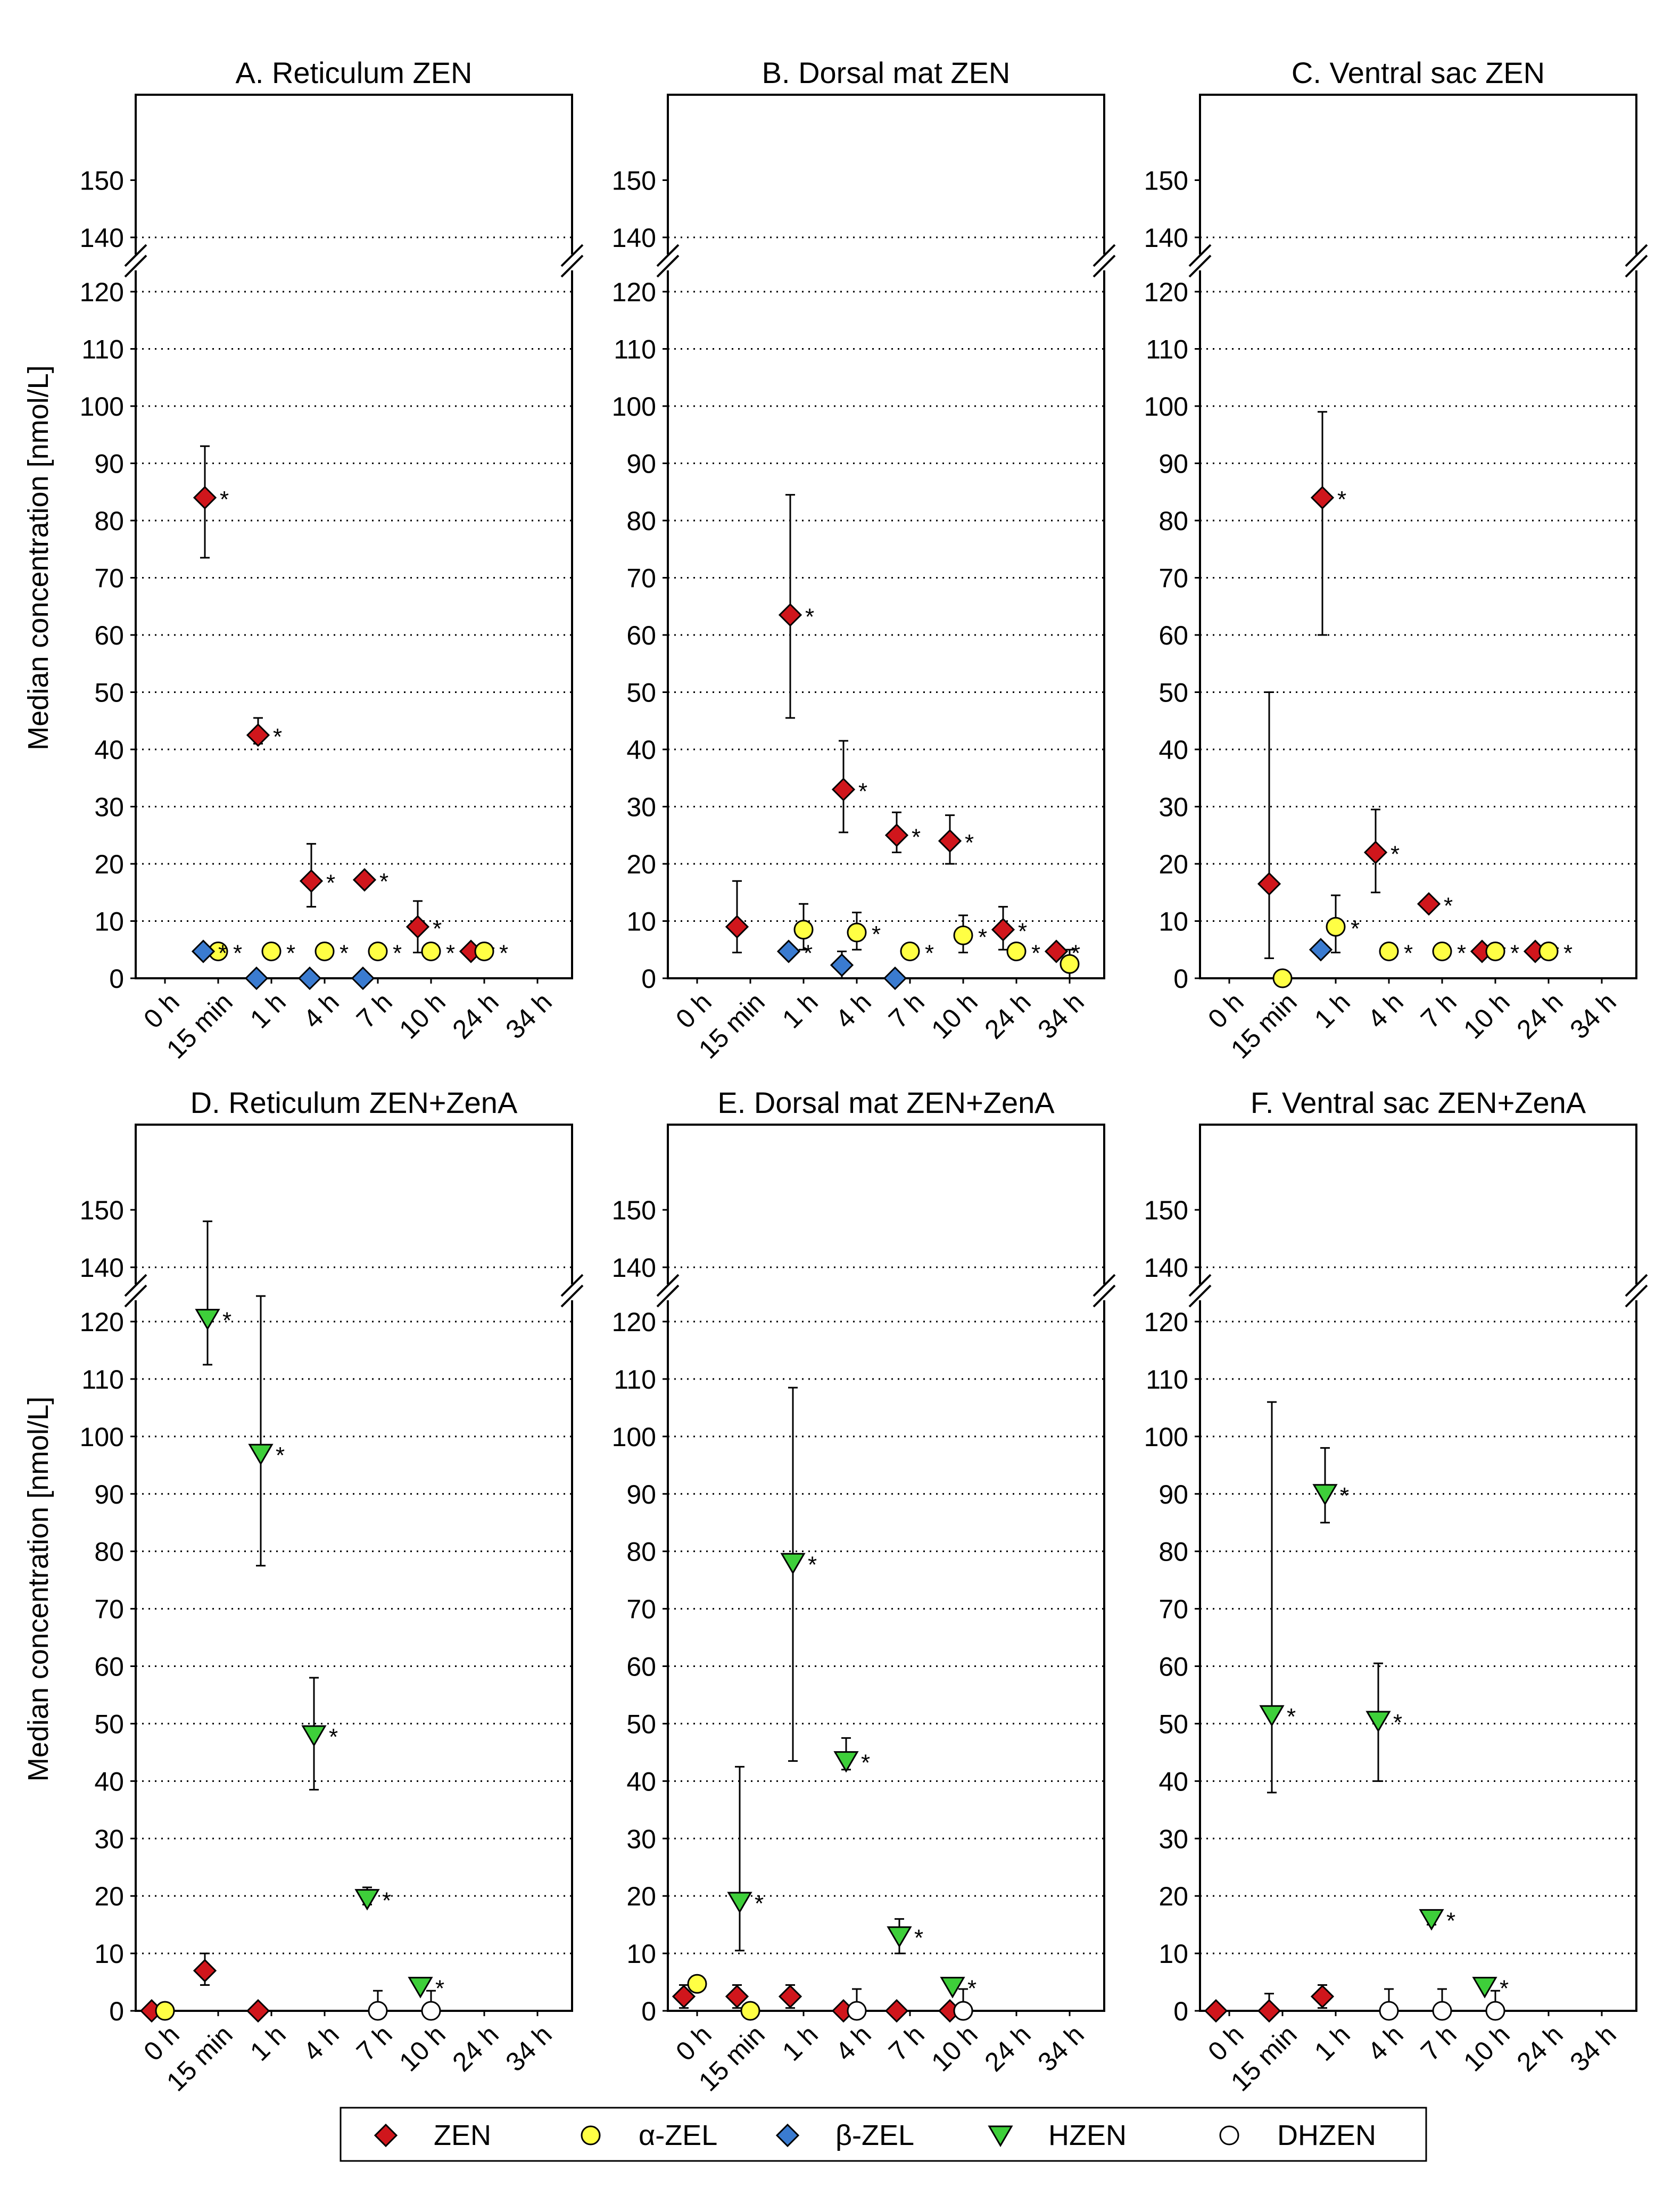  What do you see at coordinates (1418, 1102) in the screenshot?
I see `panel-title: F. Ventral sac ZEN+ZenA` at bounding box center [1418, 1102].